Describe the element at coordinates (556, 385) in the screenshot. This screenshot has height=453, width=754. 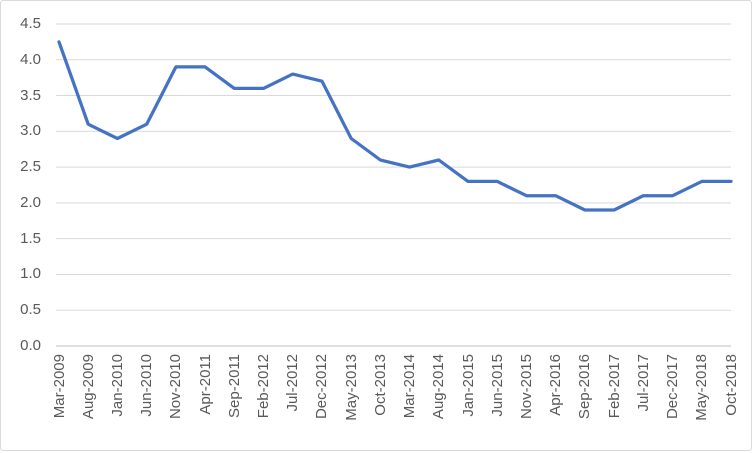
I see `x-axis-tick-label: Apr-2016` at that location.